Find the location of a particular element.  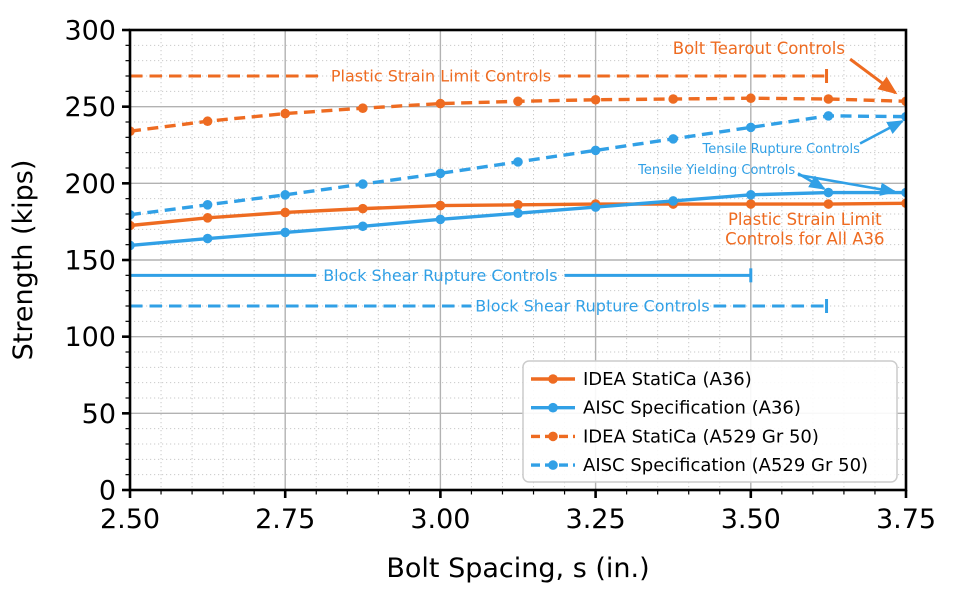

annotation-text: Tensile Yielding Controls is located at coordinates (716, 170).